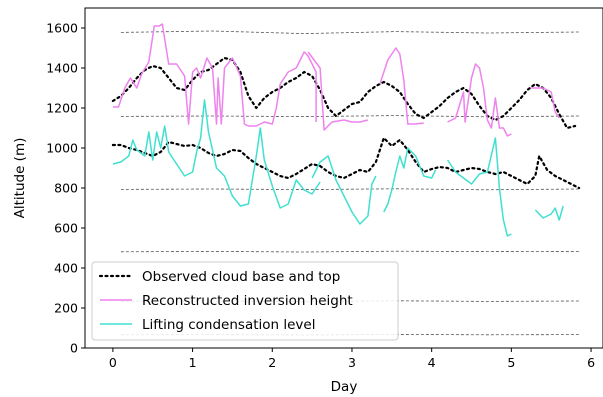 The image size is (603, 397). I want to click on y-tick-label: 1600, so click(62, 28).